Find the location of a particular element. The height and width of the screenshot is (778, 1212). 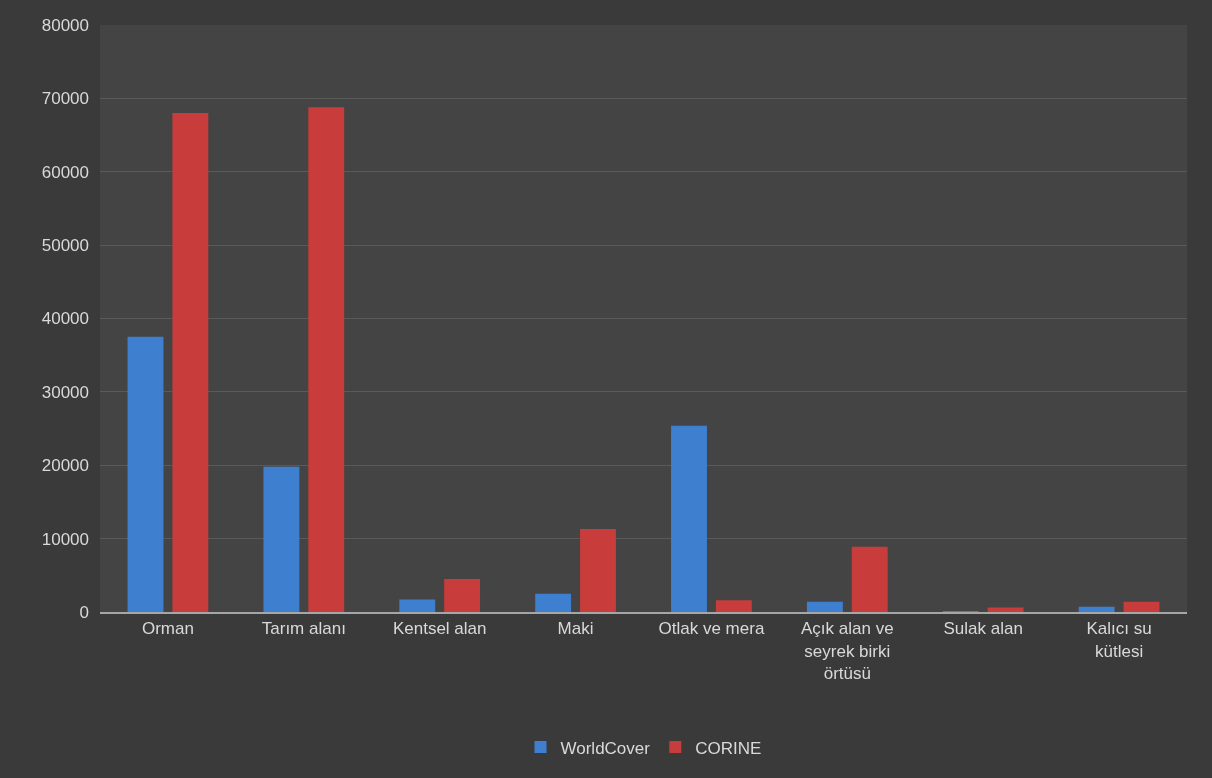

y-tick-label: 80000 is located at coordinates (65, 25).